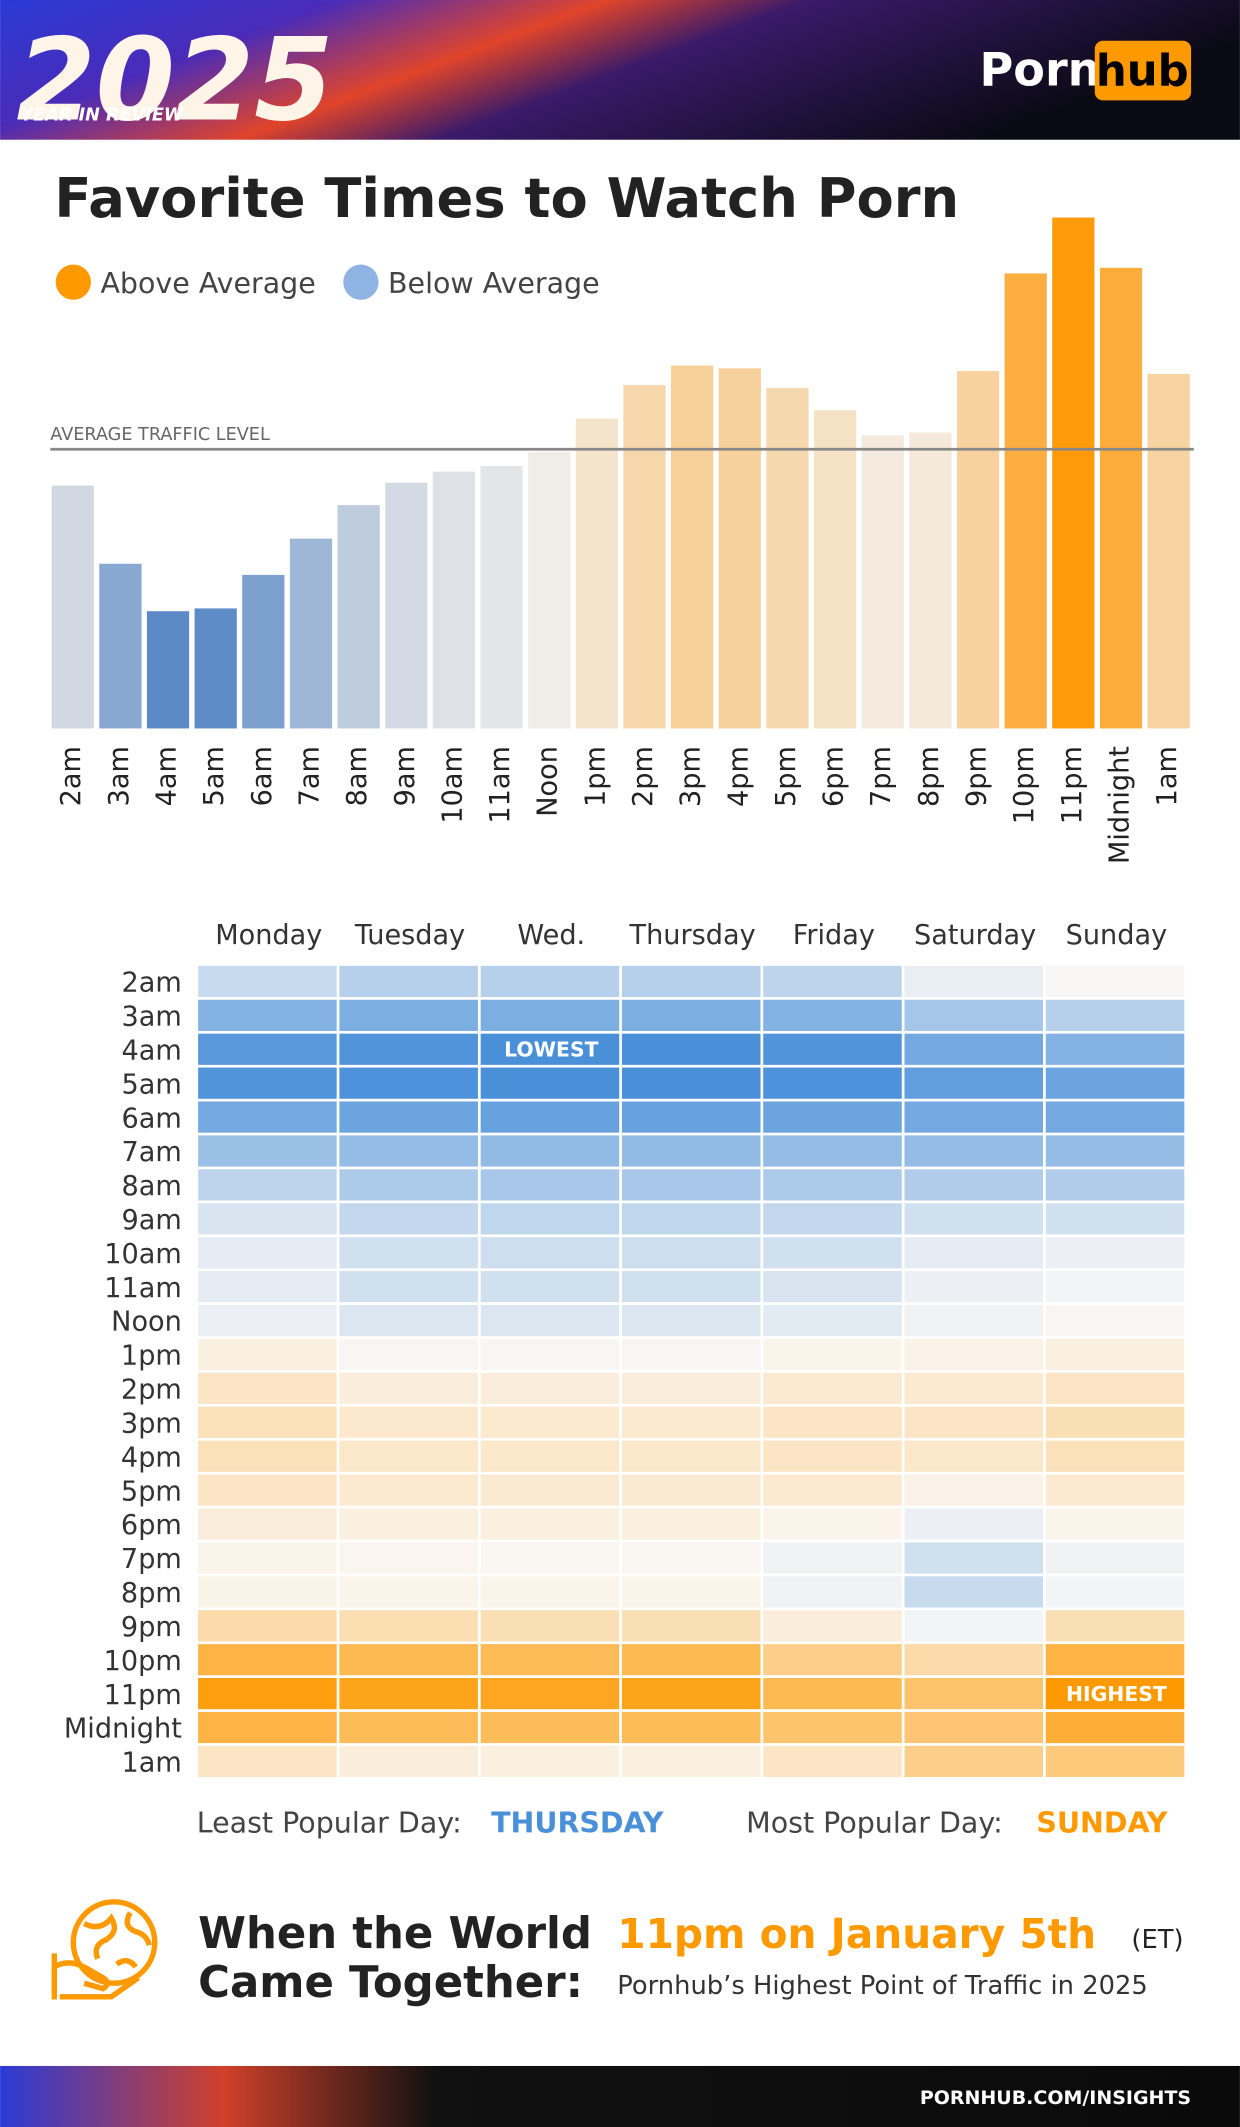  What do you see at coordinates (104, 1949) in the screenshot?
I see `globe-icon` at bounding box center [104, 1949].